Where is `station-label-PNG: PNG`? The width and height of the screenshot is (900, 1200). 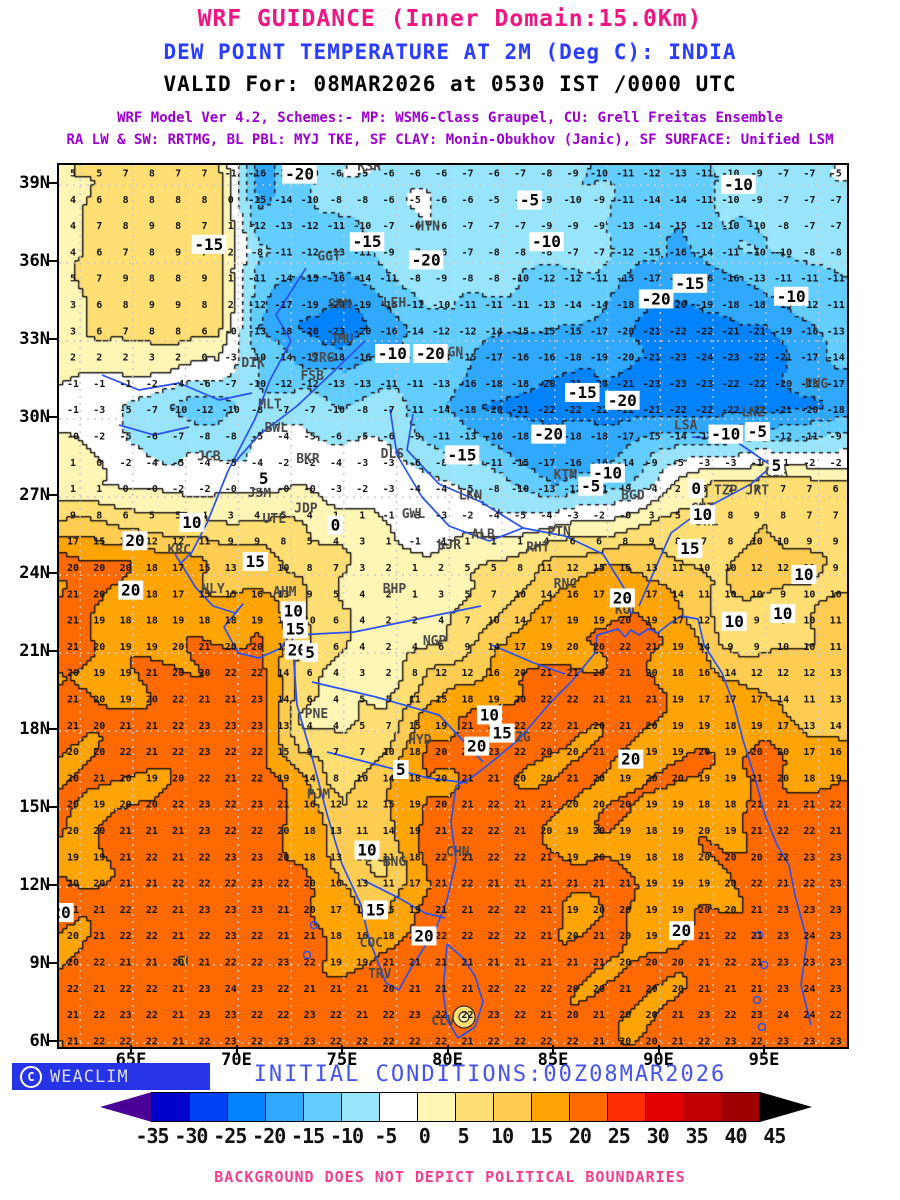
station-label-PNG: PNG is located at coordinates (817, 384).